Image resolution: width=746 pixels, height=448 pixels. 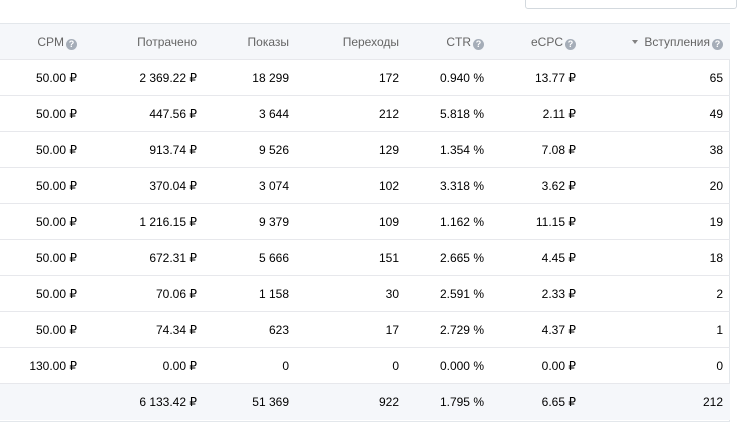 I want to click on table-row: 50.00 ₽ 913.74 ₽ 9 526 129 1.354 % 7.08 ₽ 38, so click(x=365, y=150).